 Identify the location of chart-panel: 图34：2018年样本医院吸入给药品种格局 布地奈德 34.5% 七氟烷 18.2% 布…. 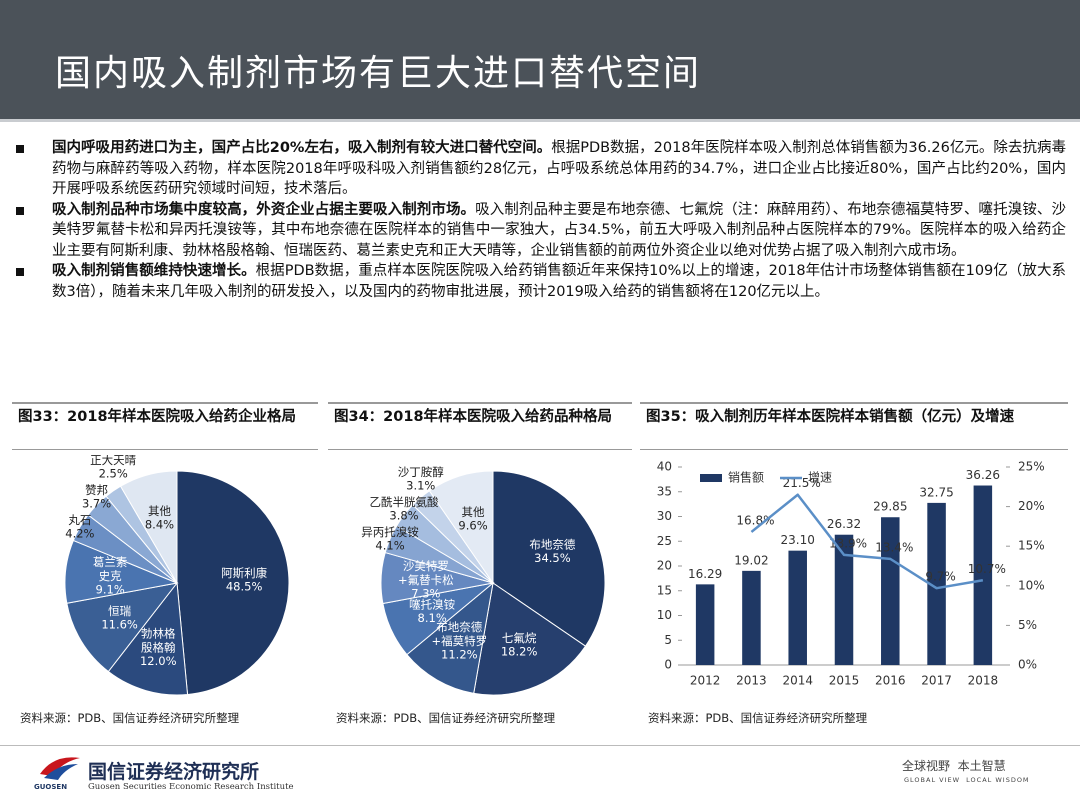
(480, 570).